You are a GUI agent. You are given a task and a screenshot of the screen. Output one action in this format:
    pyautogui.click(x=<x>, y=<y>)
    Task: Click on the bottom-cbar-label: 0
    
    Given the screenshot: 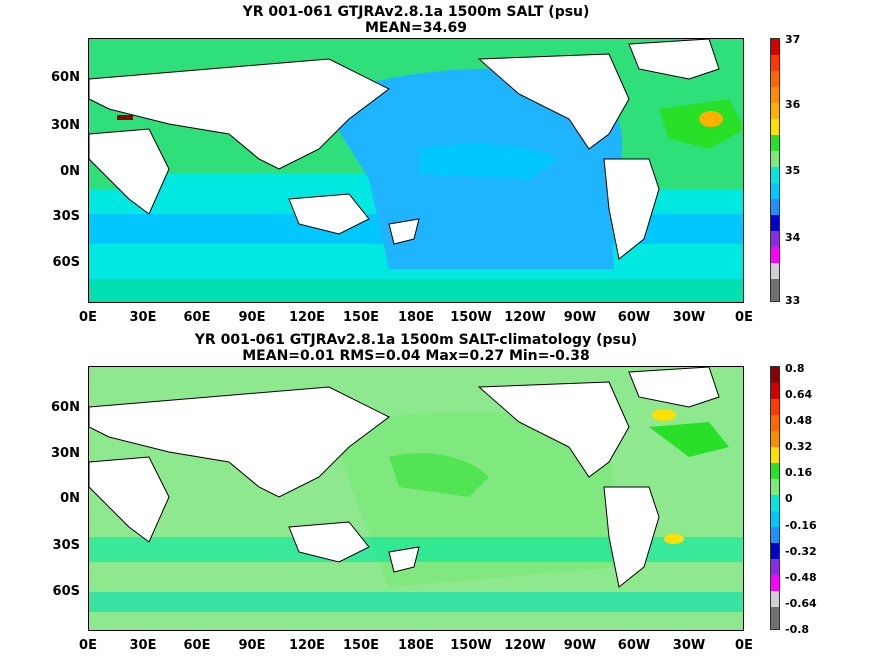 What is the action you would take?
    pyautogui.click(x=789, y=498)
    